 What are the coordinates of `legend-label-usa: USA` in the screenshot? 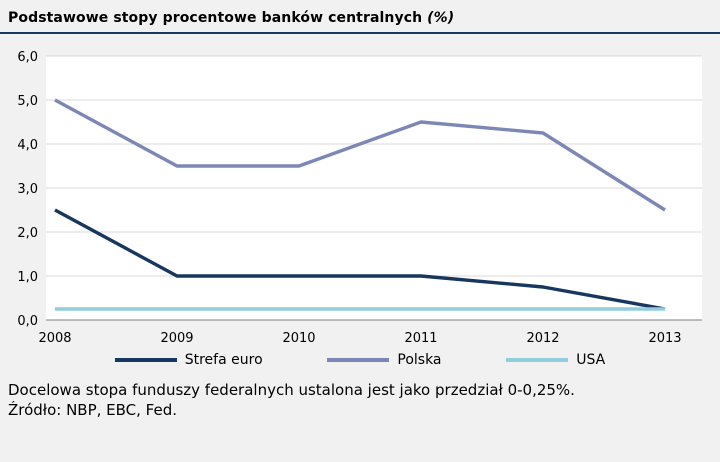 It's located at (591, 360).